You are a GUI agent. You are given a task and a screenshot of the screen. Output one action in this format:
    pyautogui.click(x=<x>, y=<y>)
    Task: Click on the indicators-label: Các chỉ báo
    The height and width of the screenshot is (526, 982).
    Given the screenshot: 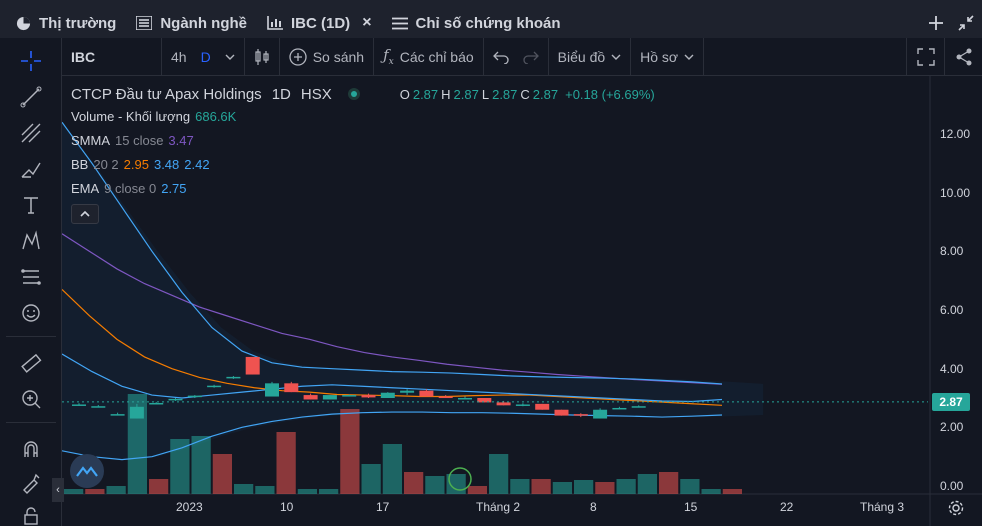 What is the action you would take?
    pyautogui.click(x=436, y=56)
    